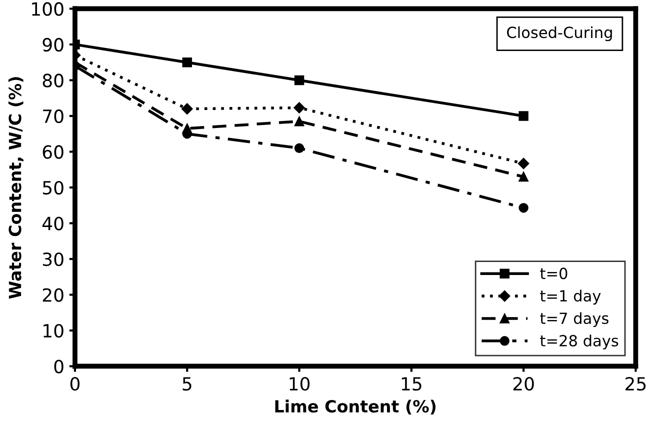 The image size is (652, 436). What do you see at coordinates (59, 367) in the screenshot?
I see `y-tick-label: 0` at bounding box center [59, 367].